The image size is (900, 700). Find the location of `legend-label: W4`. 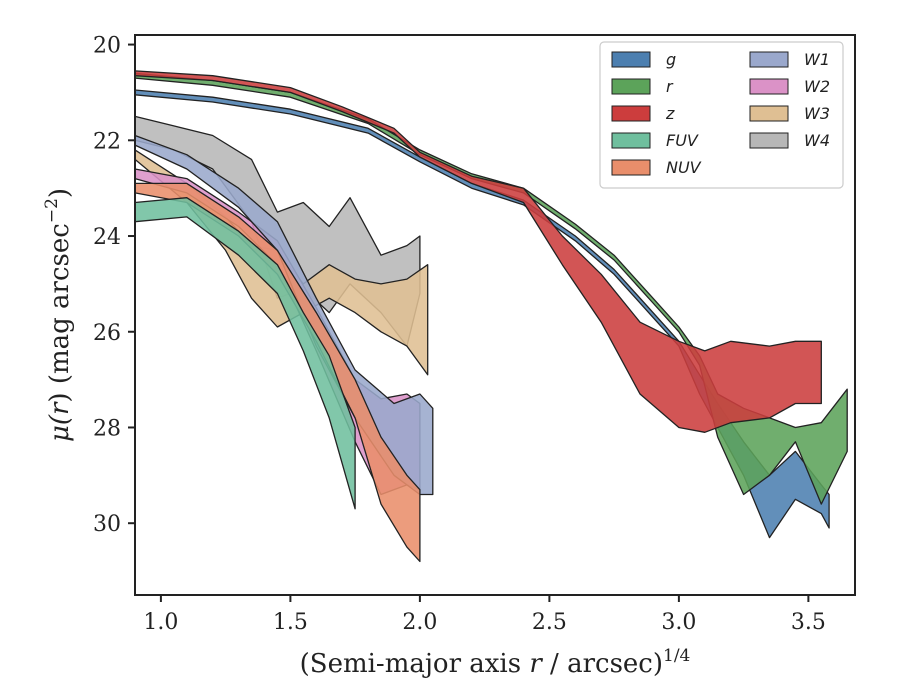

legend-label: W4 is located at coordinates (817, 140).